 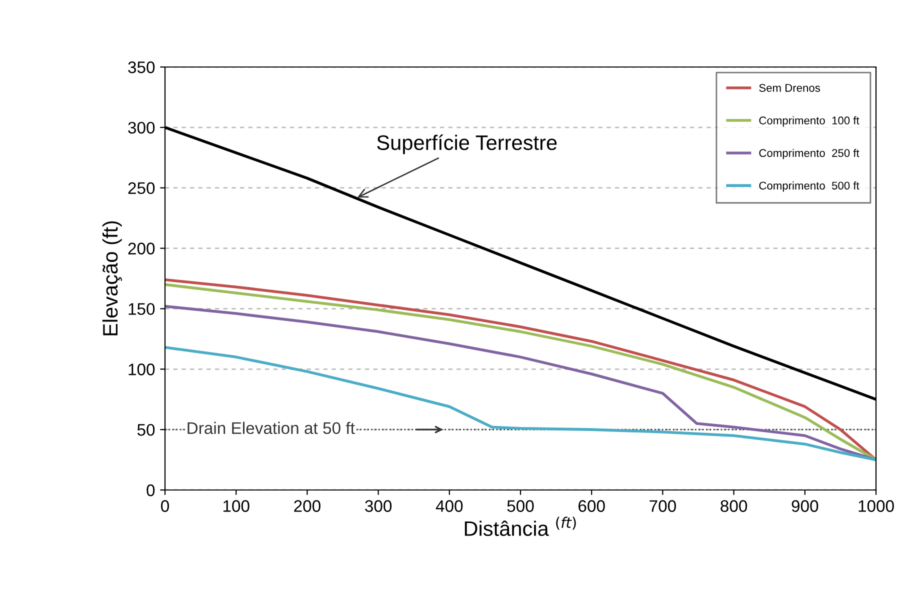 I want to click on x-tick-label: 100, so click(x=236, y=506).